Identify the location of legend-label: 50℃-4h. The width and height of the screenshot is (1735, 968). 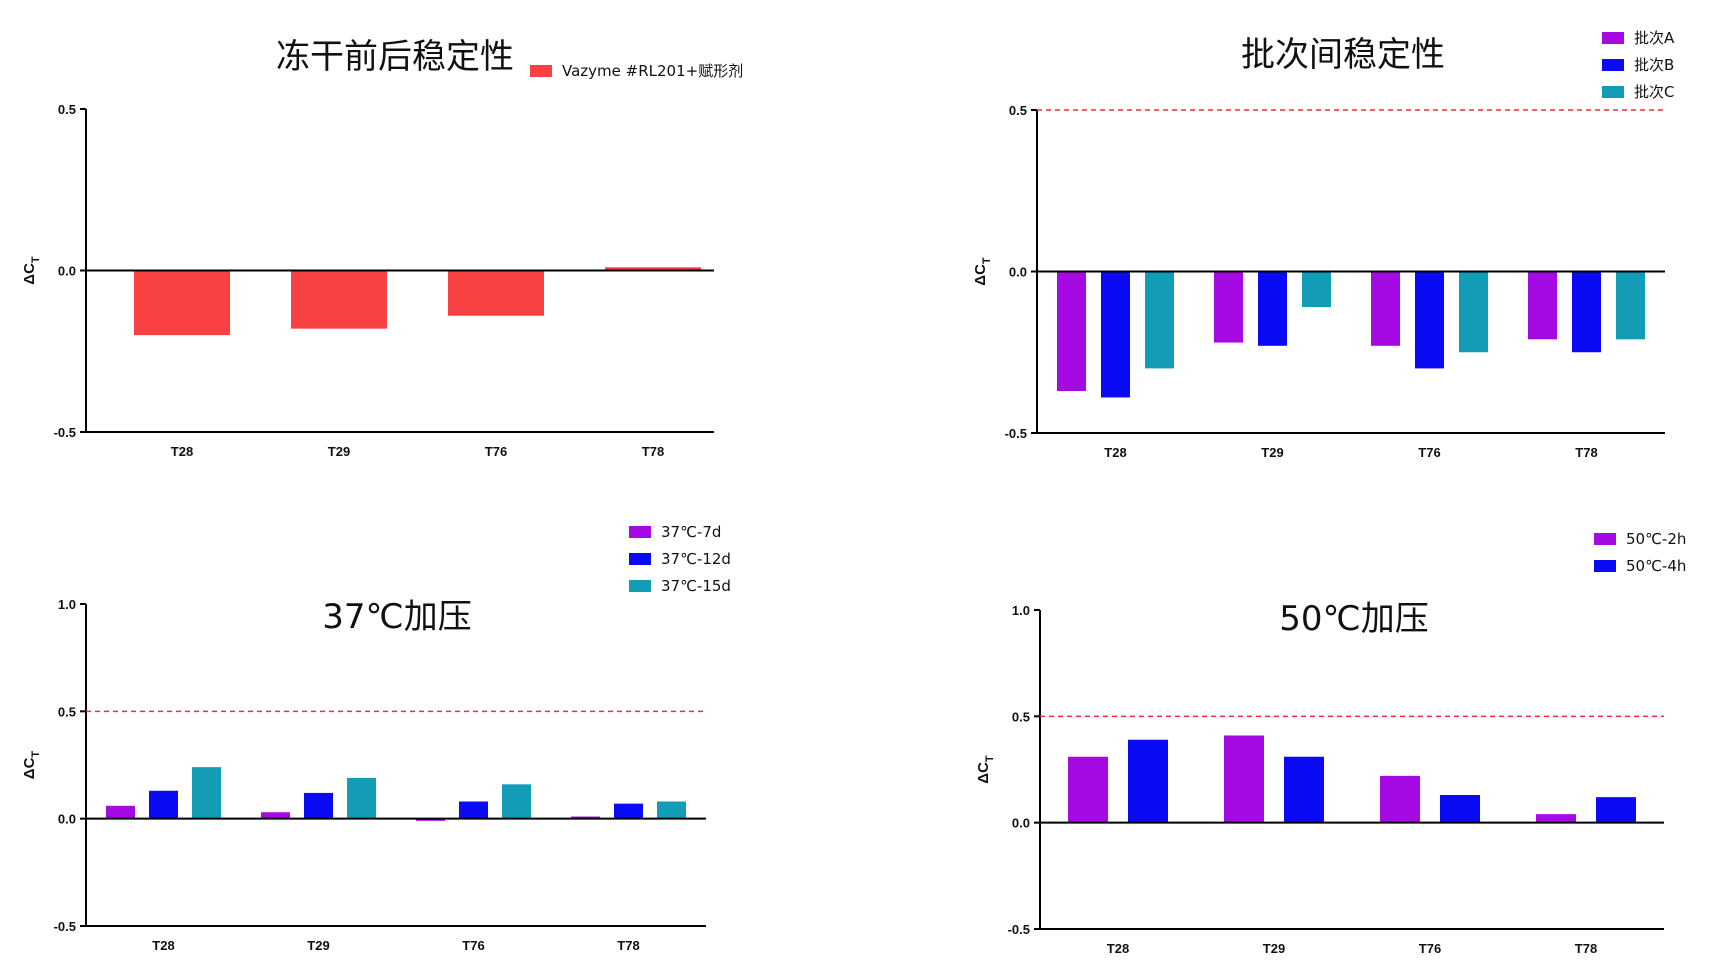
(1656, 566).